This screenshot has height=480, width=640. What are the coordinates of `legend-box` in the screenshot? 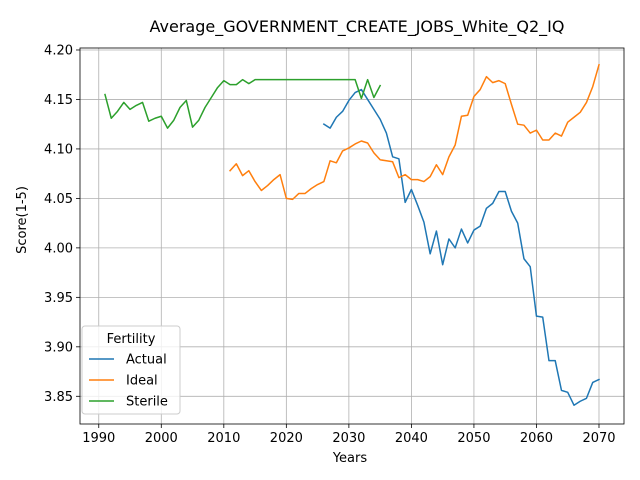 It's located at (131, 370).